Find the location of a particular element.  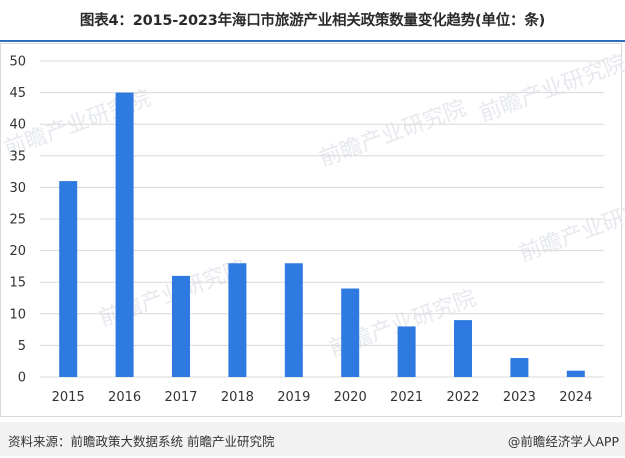

y-tick-label: 5 is located at coordinates (22, 346).